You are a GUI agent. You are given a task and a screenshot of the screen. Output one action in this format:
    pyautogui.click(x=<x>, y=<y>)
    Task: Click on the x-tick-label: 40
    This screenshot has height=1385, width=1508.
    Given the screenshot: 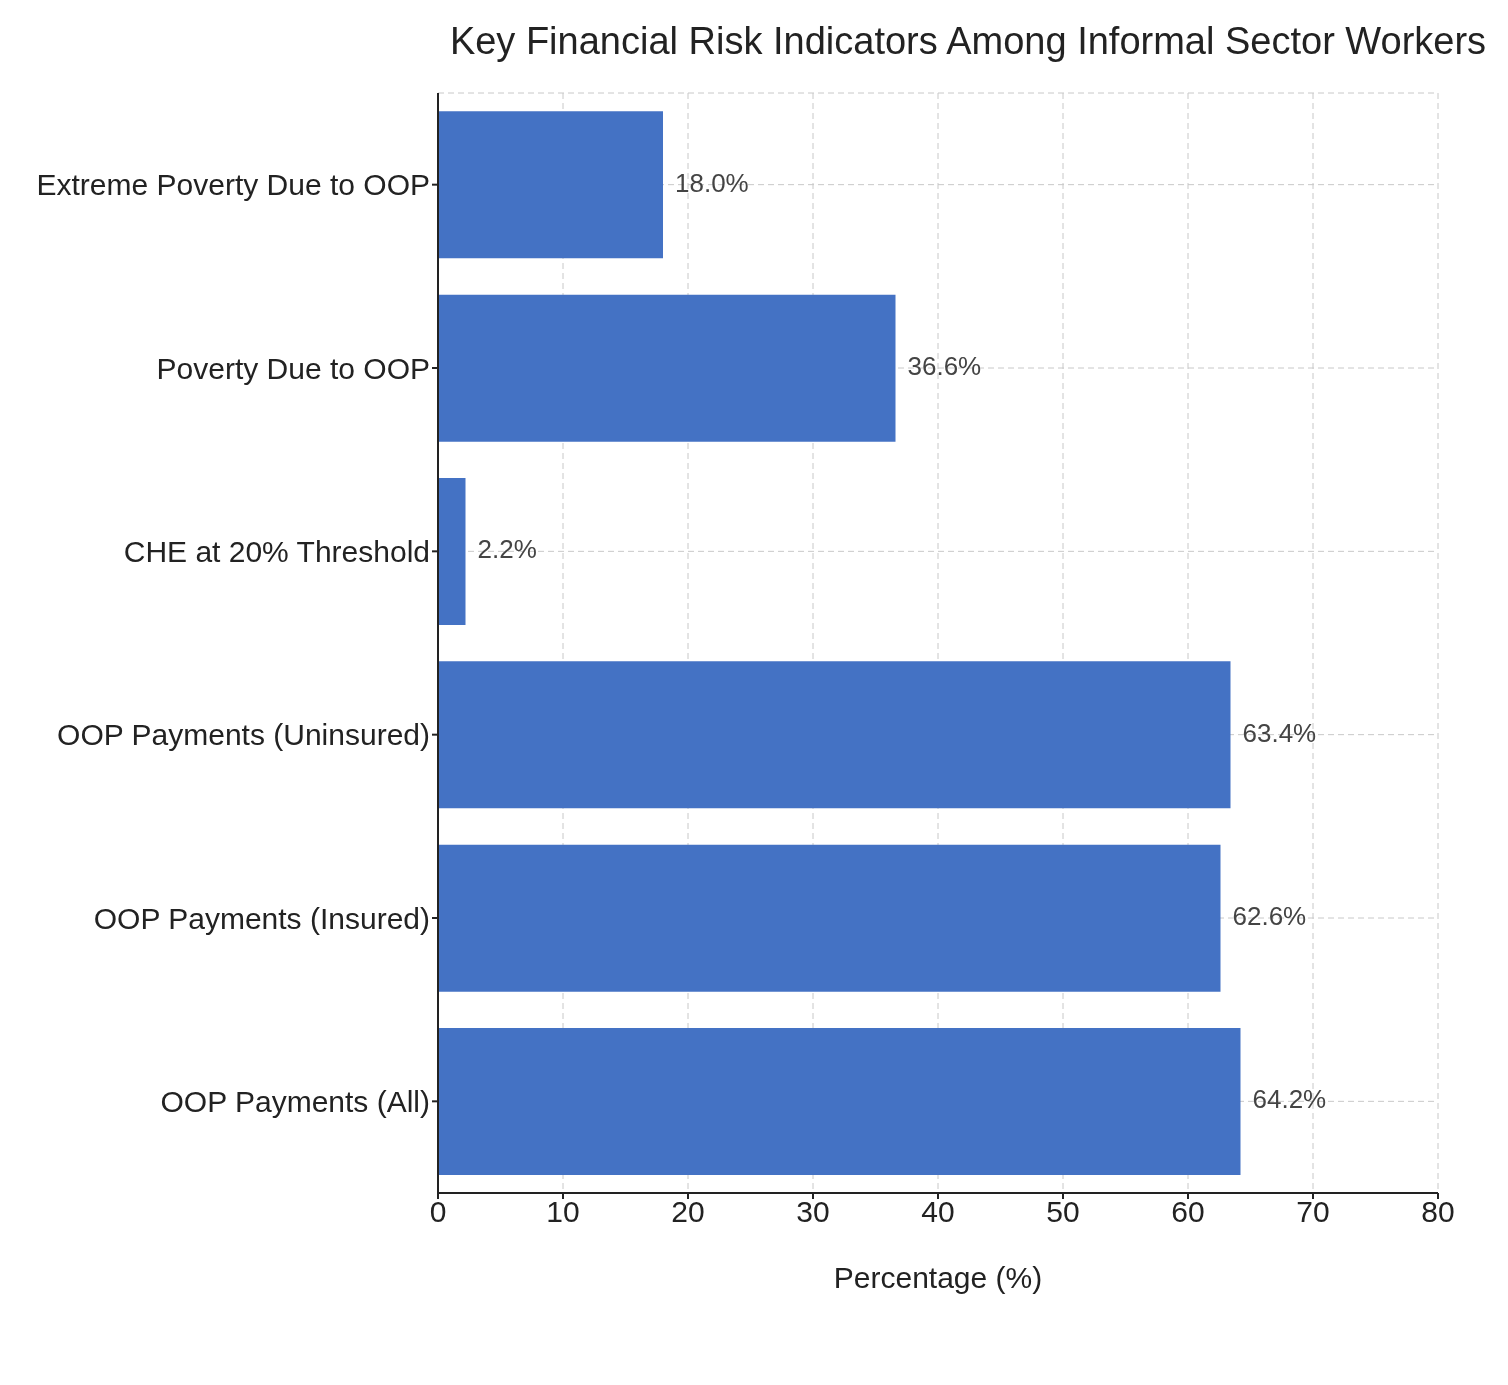 What is the action you would take?
    pyautogui.click(x=938, y=1212)
    